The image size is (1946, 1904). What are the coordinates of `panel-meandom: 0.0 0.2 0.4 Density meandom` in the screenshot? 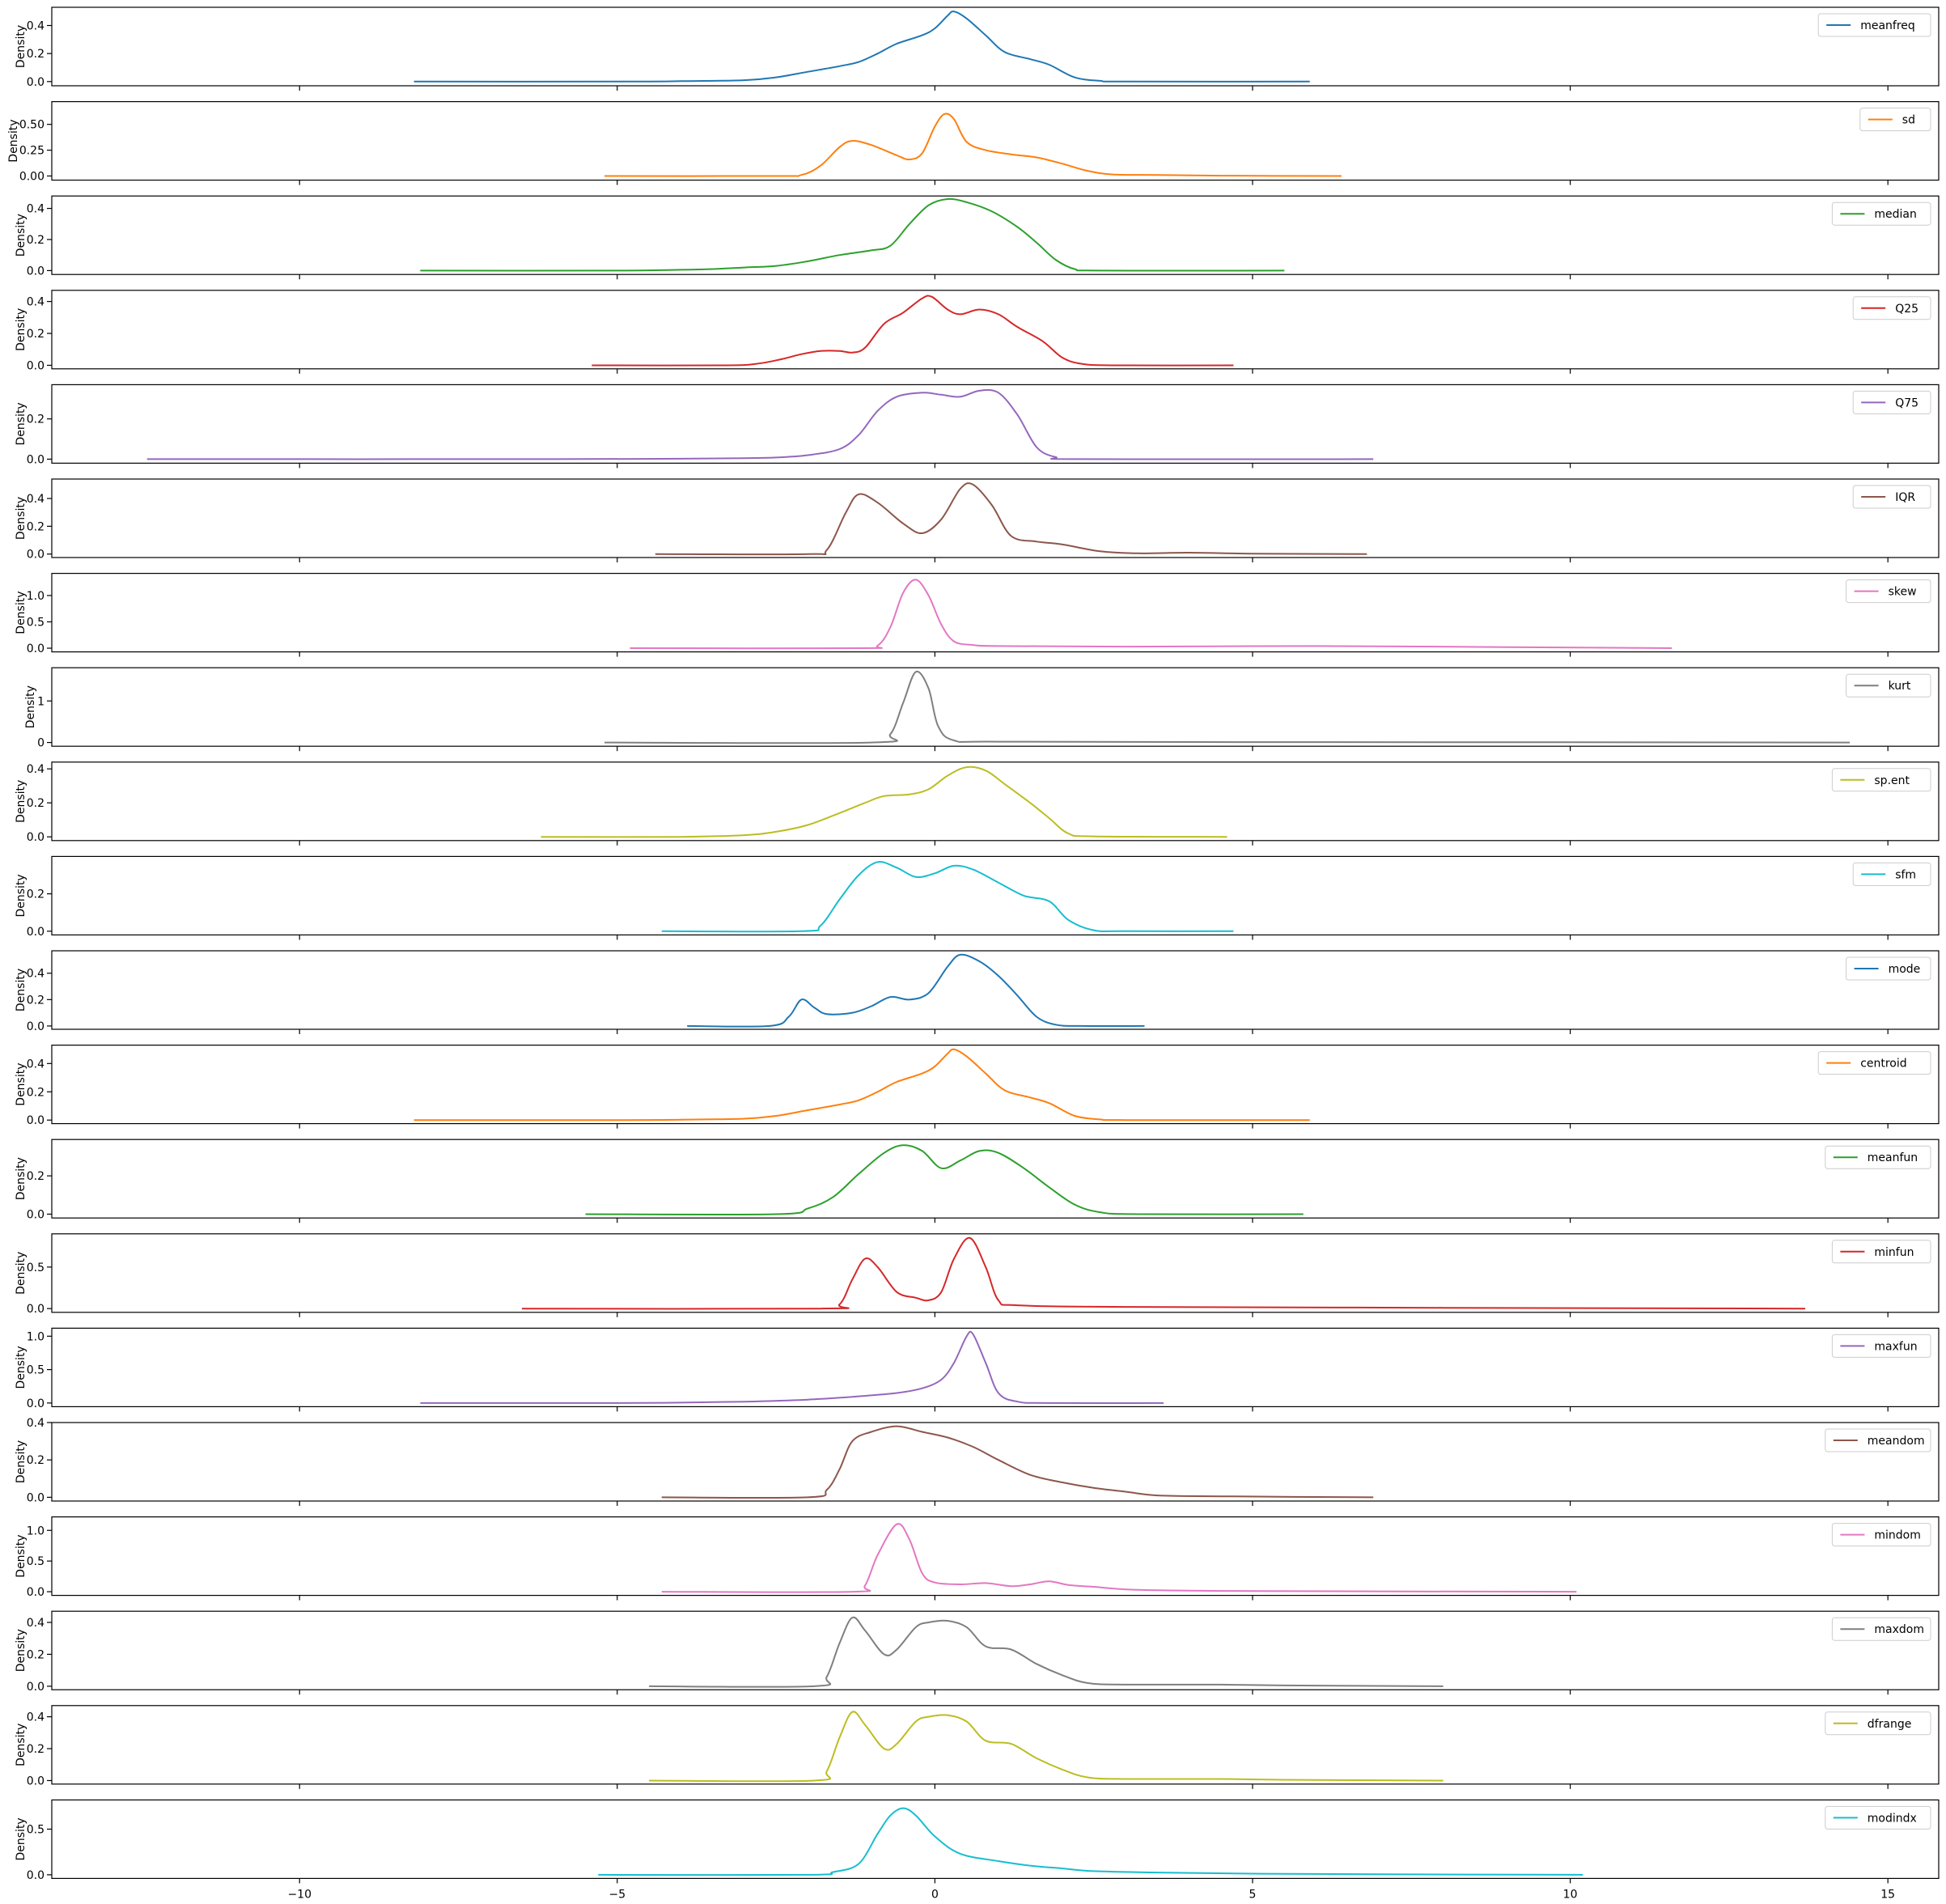 It's located at (977, 1461).